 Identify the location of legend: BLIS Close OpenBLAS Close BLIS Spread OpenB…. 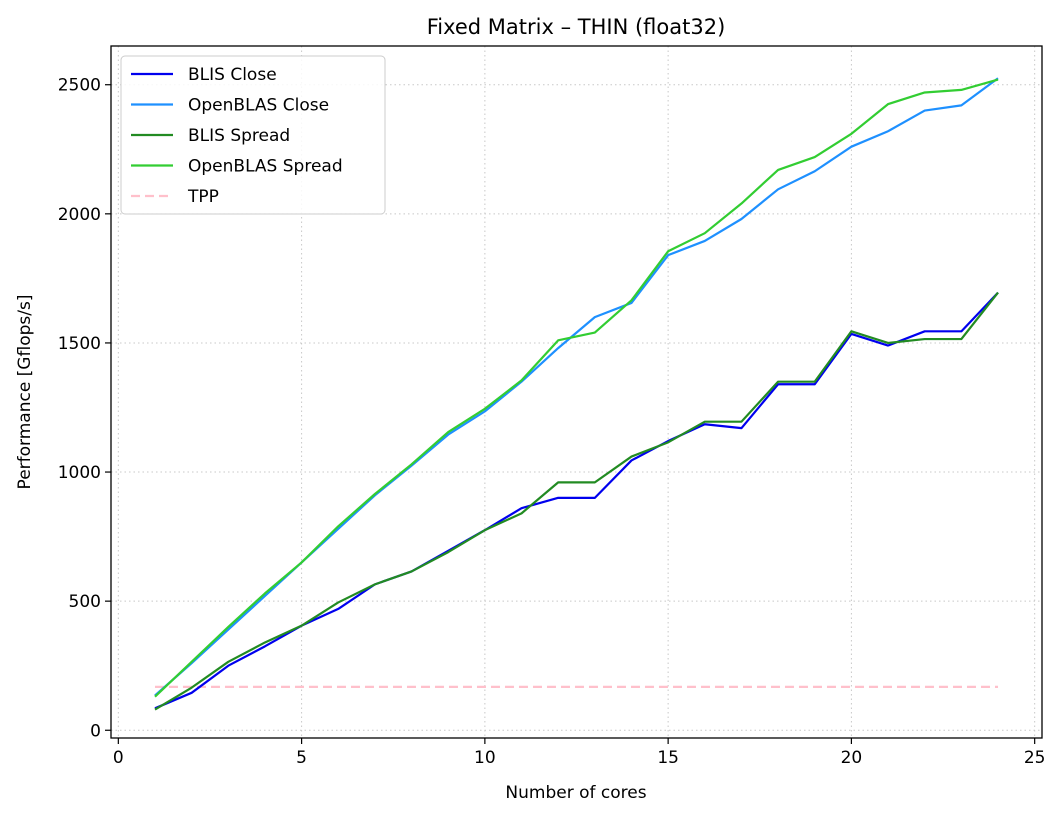
(253, 135).